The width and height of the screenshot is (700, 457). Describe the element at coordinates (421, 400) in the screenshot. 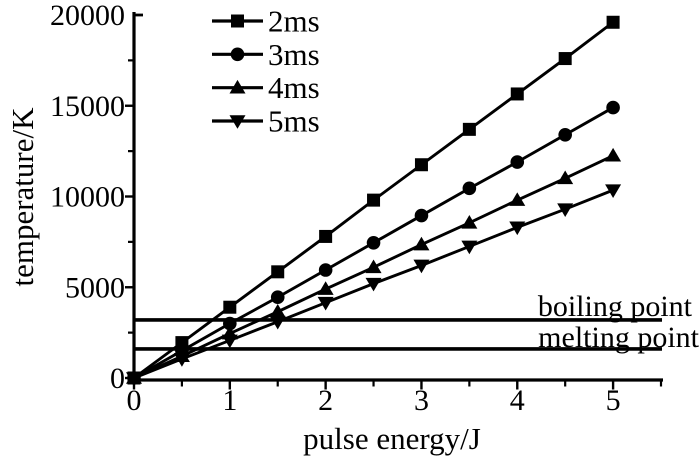

I see `x-tick-label: 3` at that location.